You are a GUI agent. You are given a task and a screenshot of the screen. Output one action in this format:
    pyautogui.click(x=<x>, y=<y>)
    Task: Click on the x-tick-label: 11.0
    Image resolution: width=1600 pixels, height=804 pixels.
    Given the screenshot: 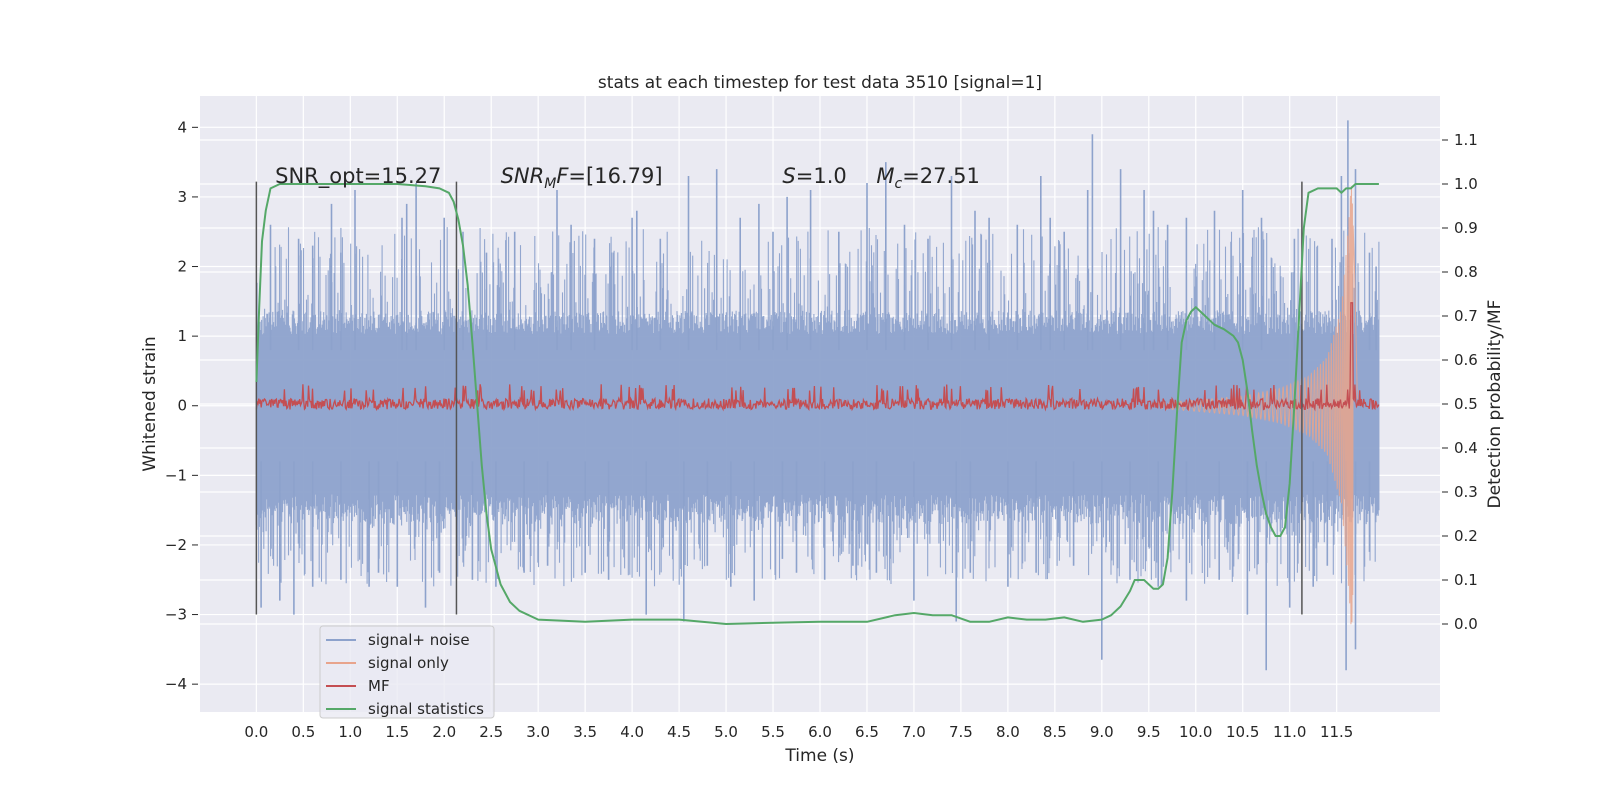 What is the action you would take?
    pyautogui.click(x=1289, y=732)
    